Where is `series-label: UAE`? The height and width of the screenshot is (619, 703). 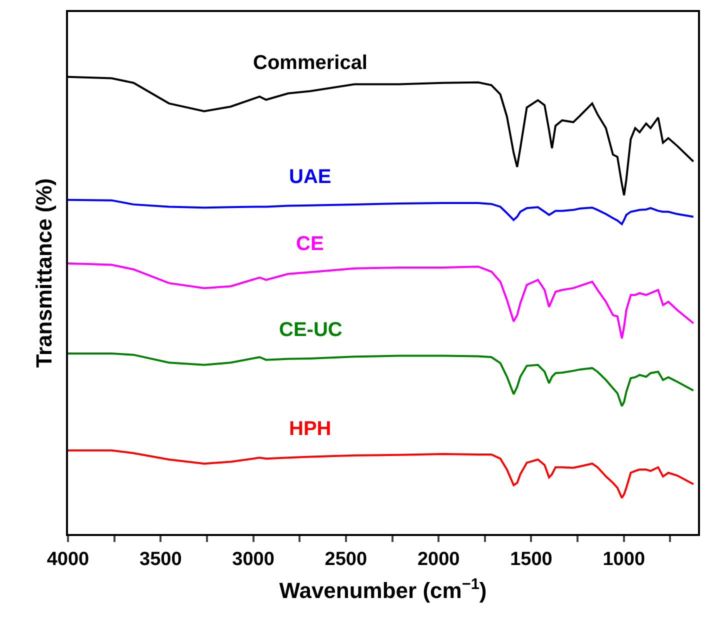 series-label: UAE is located at coordinates (310, 177).